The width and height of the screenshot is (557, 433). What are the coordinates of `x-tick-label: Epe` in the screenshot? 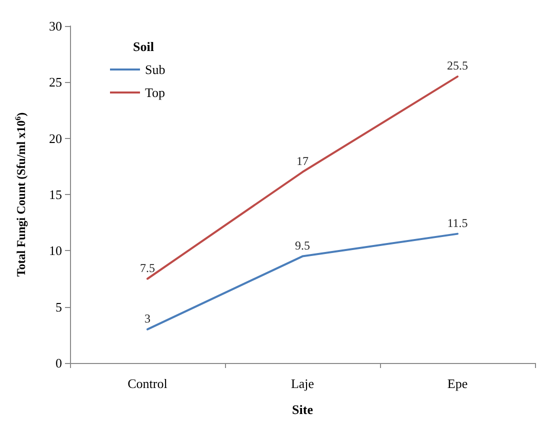 It's located at (457, 383).